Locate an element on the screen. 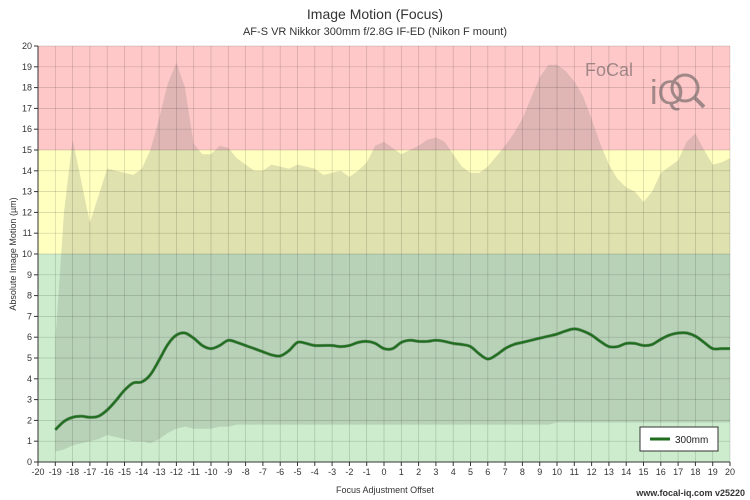 The image size is (750, 500). x-axis-label: Focus Adjustment Offset is located at coordinates (385, 490).